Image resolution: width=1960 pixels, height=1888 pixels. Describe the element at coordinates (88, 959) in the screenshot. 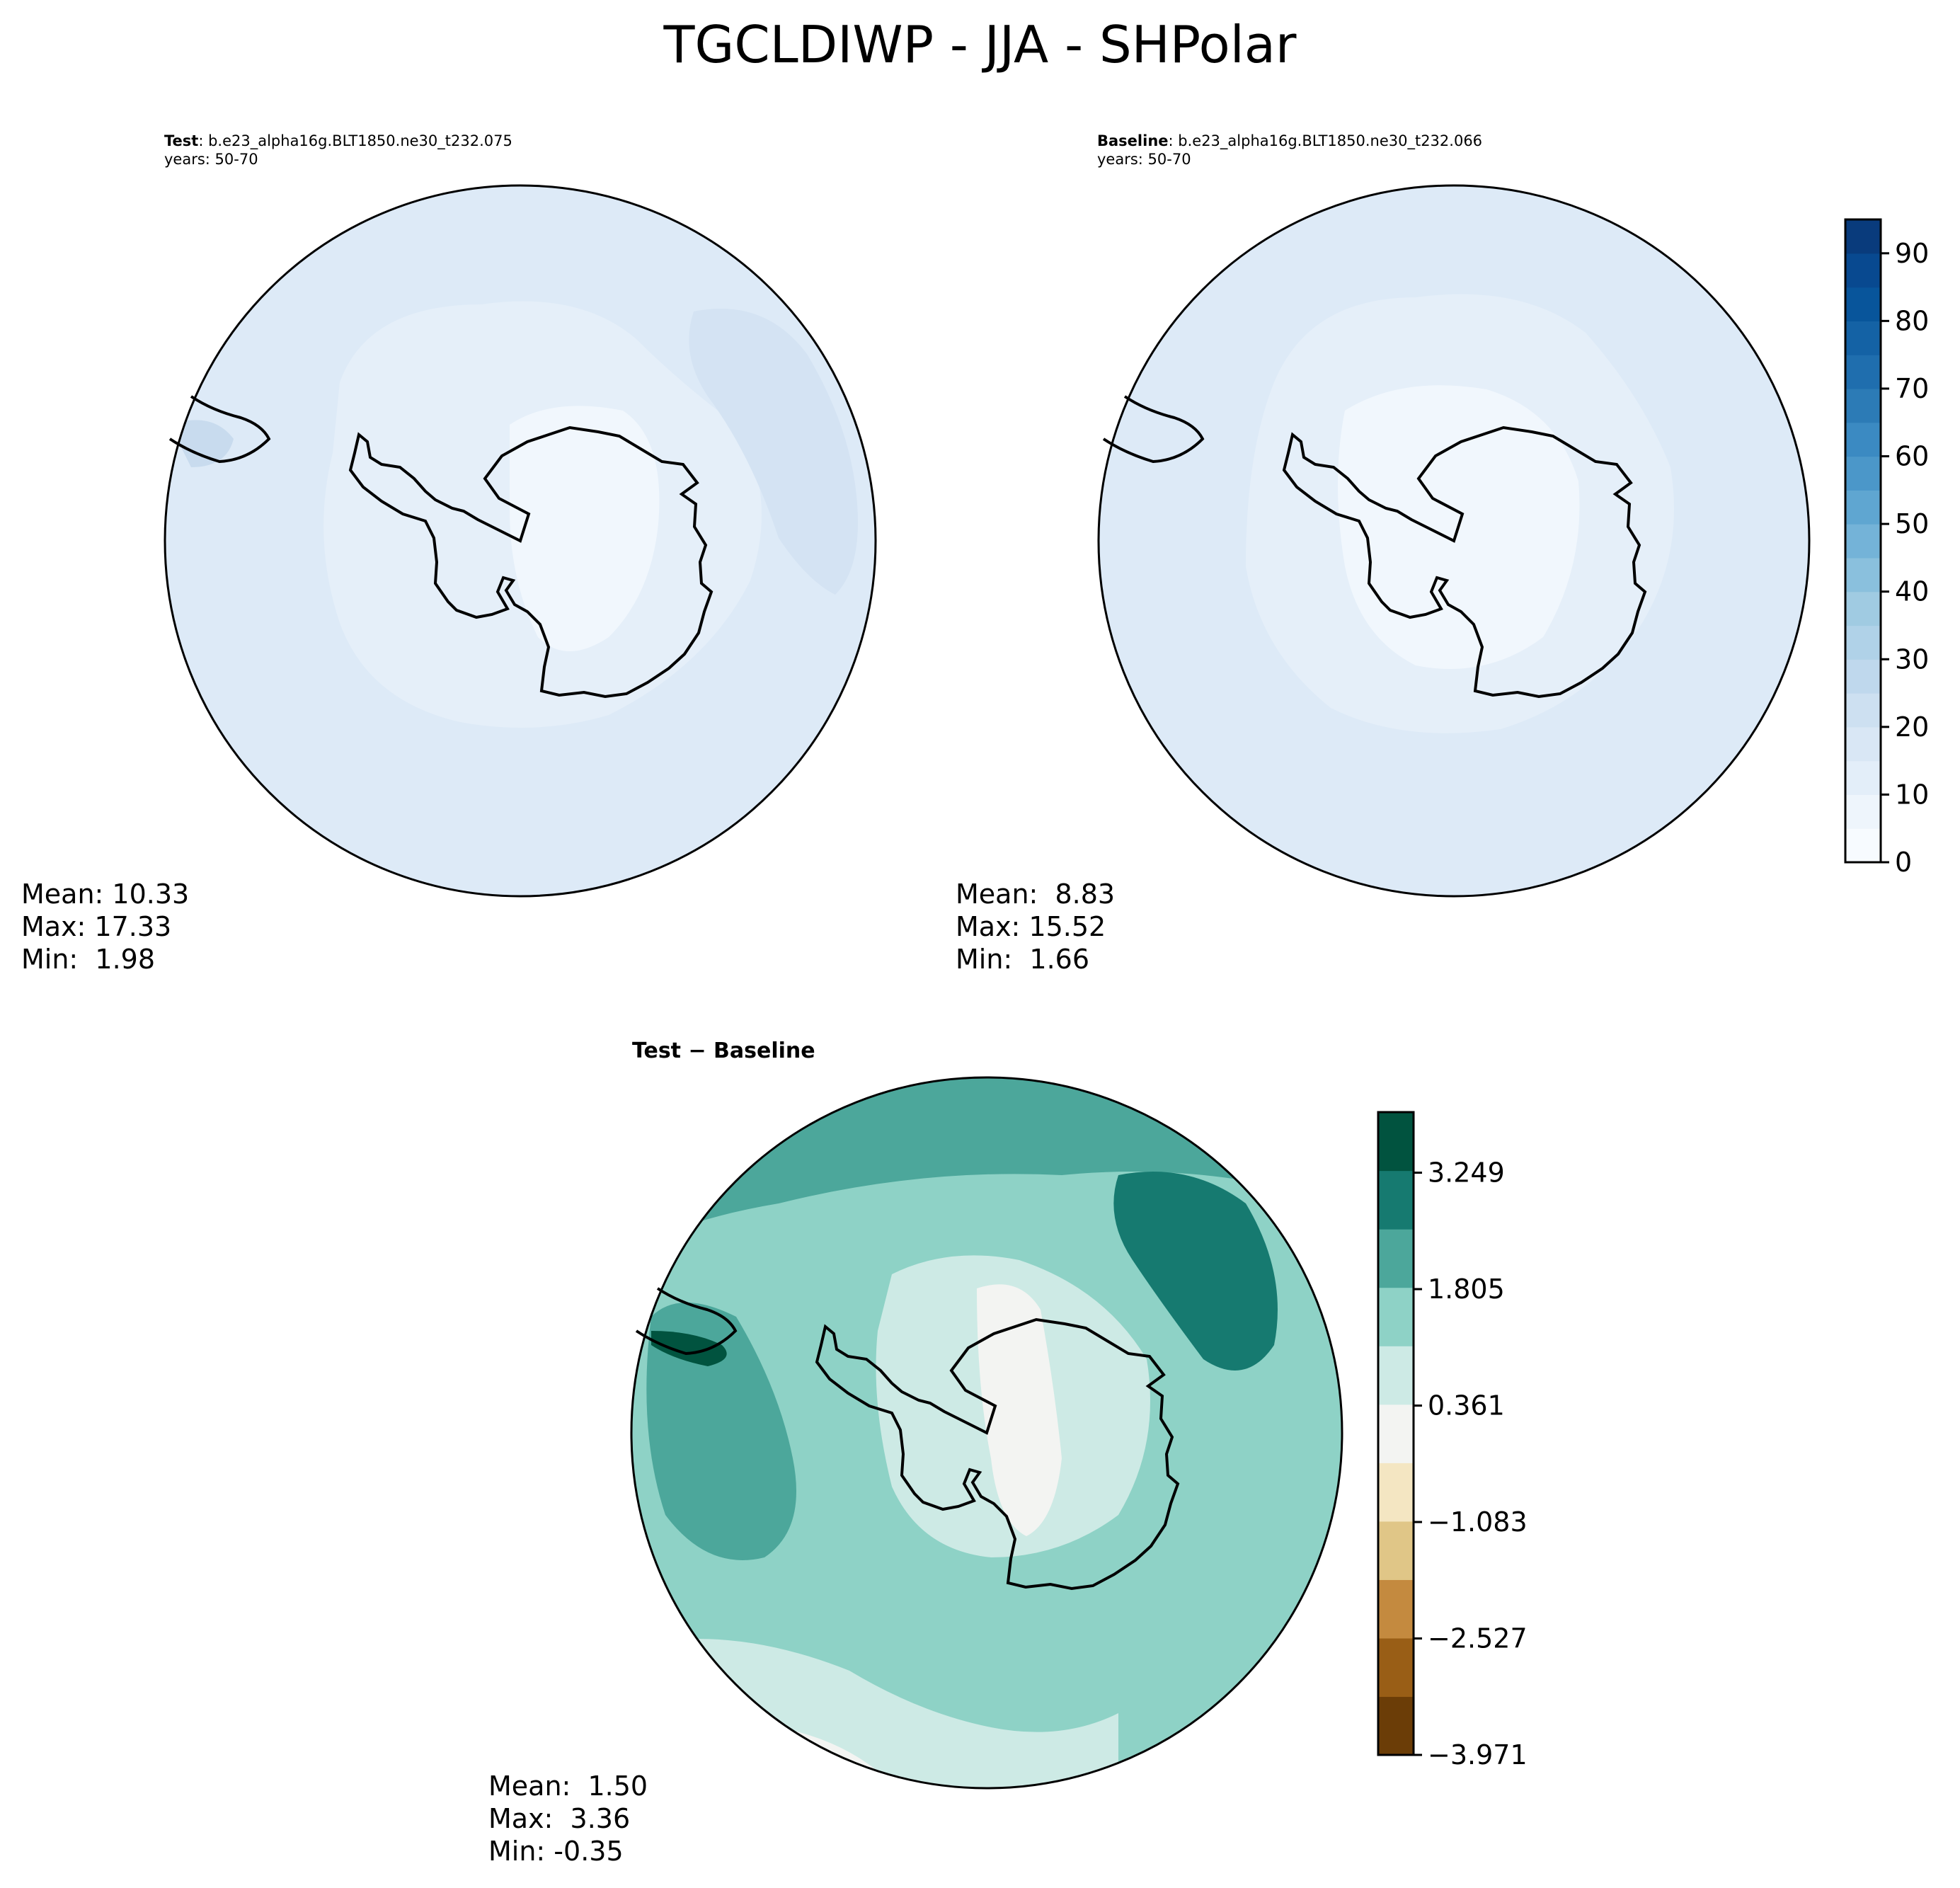

I see `test-min: Min: 1.98` at that location.